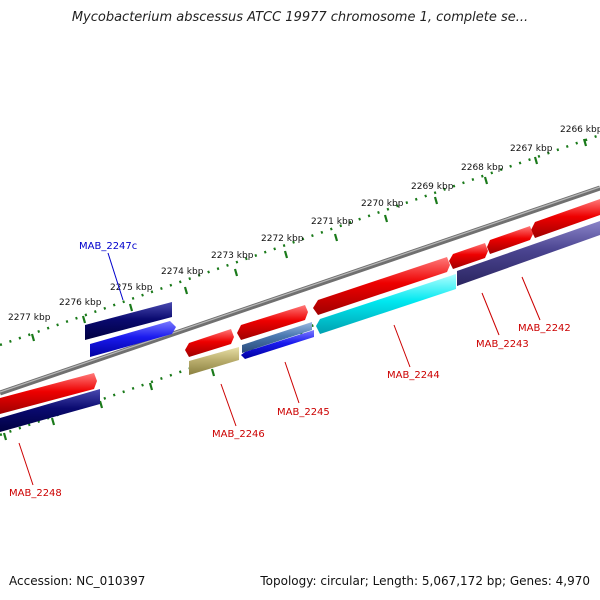 The height and width of the screenshot is (600, 600). I want to click on feature-mab-2247c, so click(133, 339).